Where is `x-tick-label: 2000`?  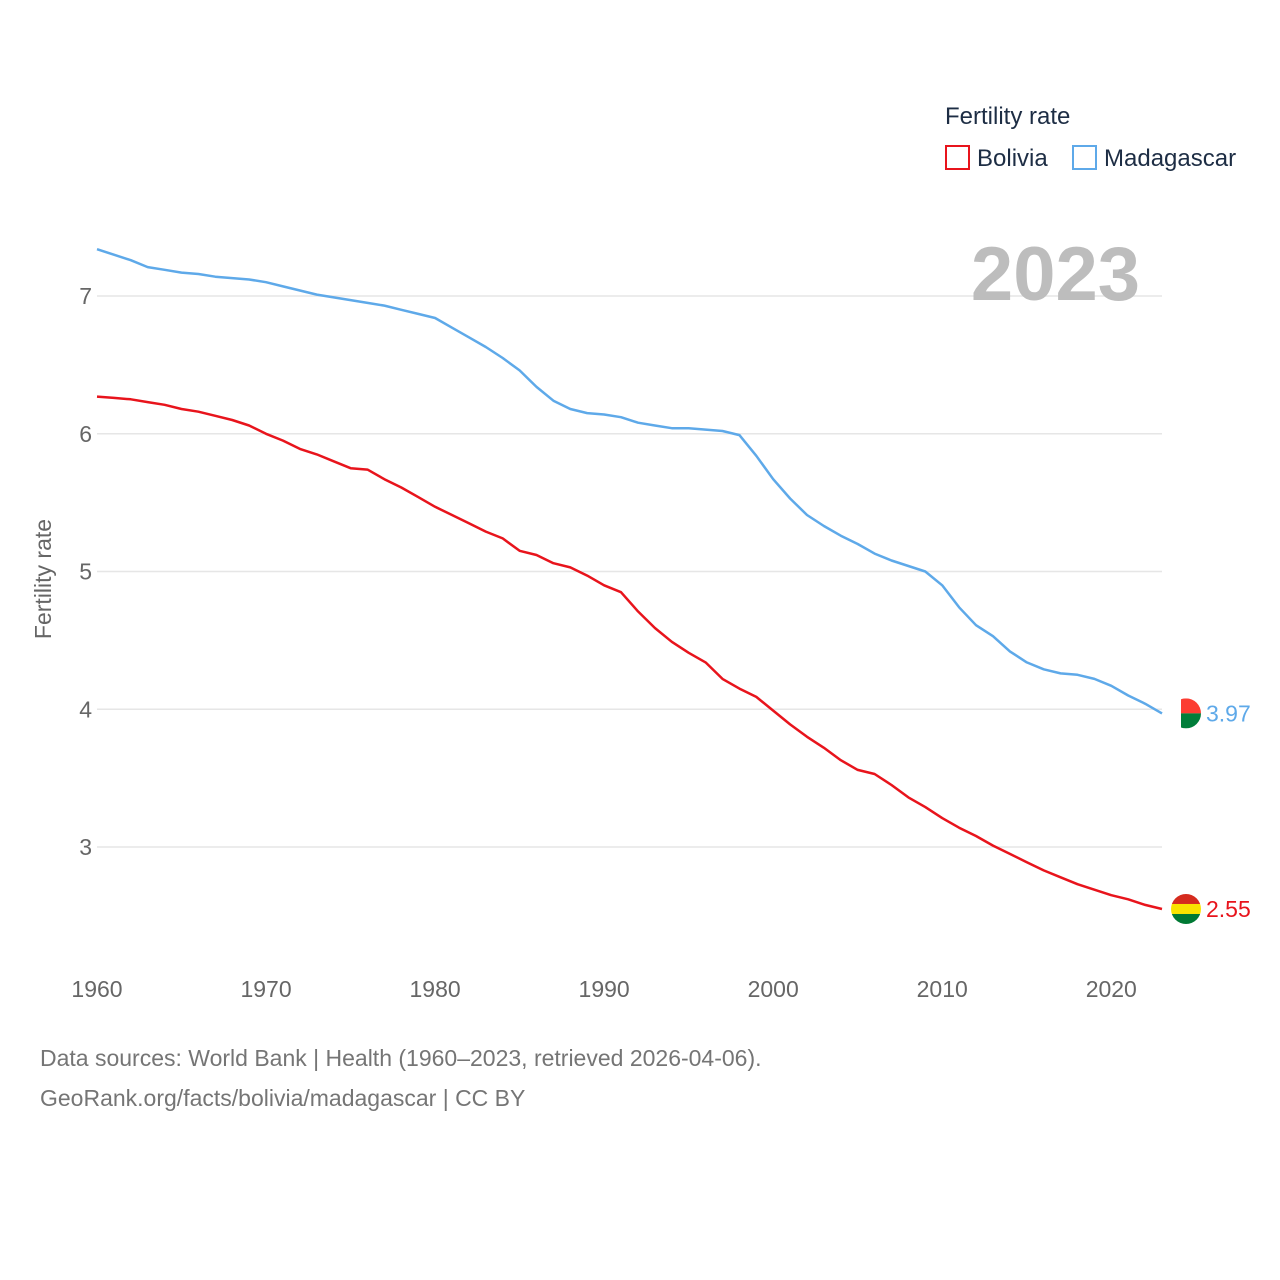
x-tick-label: 2000 is located at coordinates (773, 989).